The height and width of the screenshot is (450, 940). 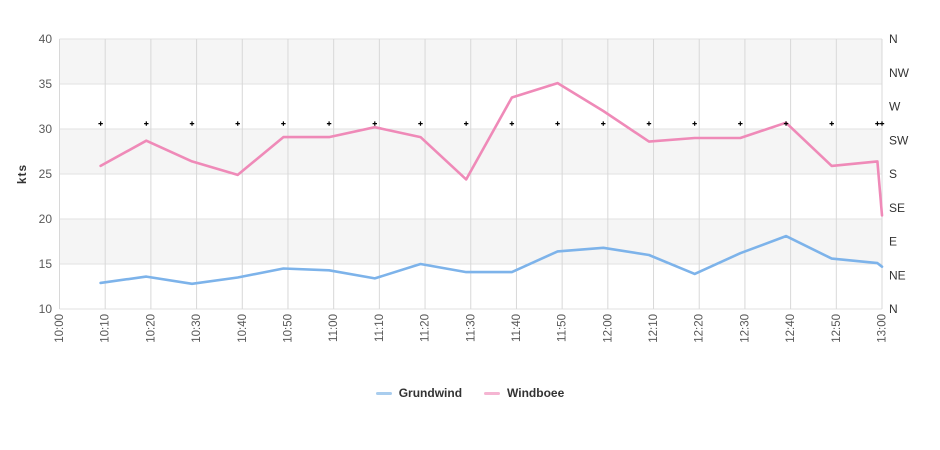 What do you see at coordinates (491, 260) in the screenshot?
I see `grundwind-line` at bounding box center [491, 260].